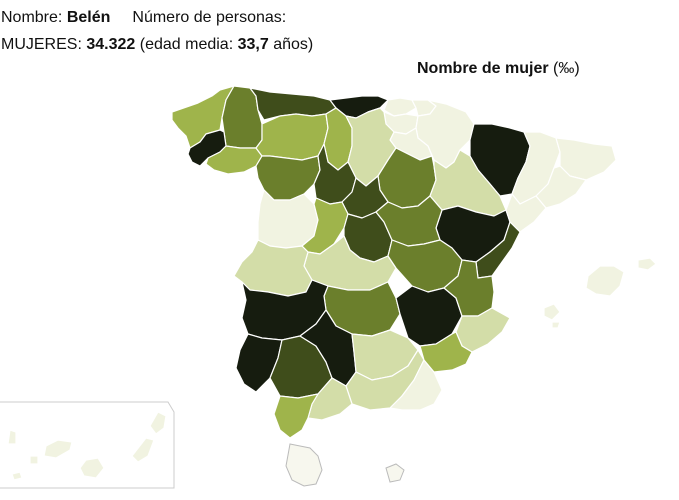 The image size is (679, 500). I want to click on legend-unit: (‰), so click(566, 68).